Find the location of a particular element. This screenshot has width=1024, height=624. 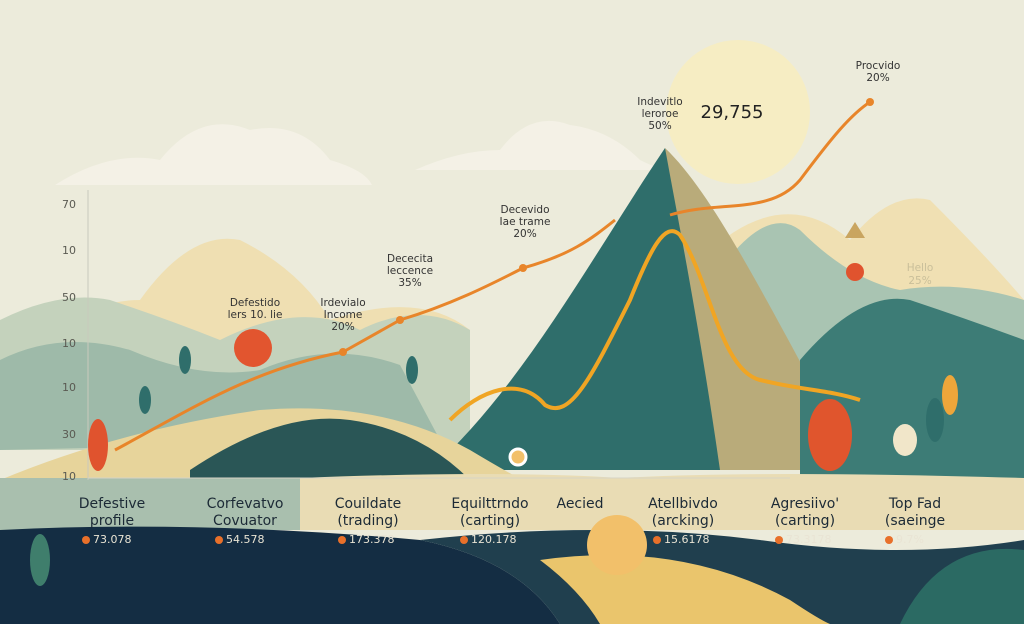

category-label: profile is located at coordinates (112, 521).